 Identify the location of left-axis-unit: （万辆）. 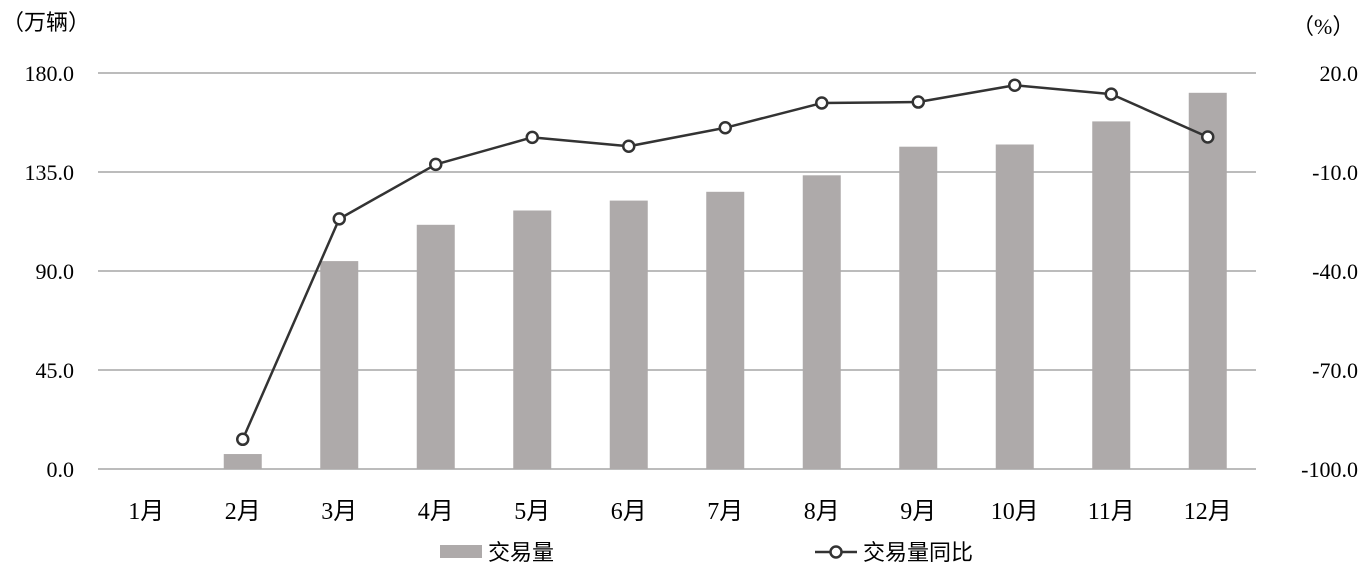
(46, 22).